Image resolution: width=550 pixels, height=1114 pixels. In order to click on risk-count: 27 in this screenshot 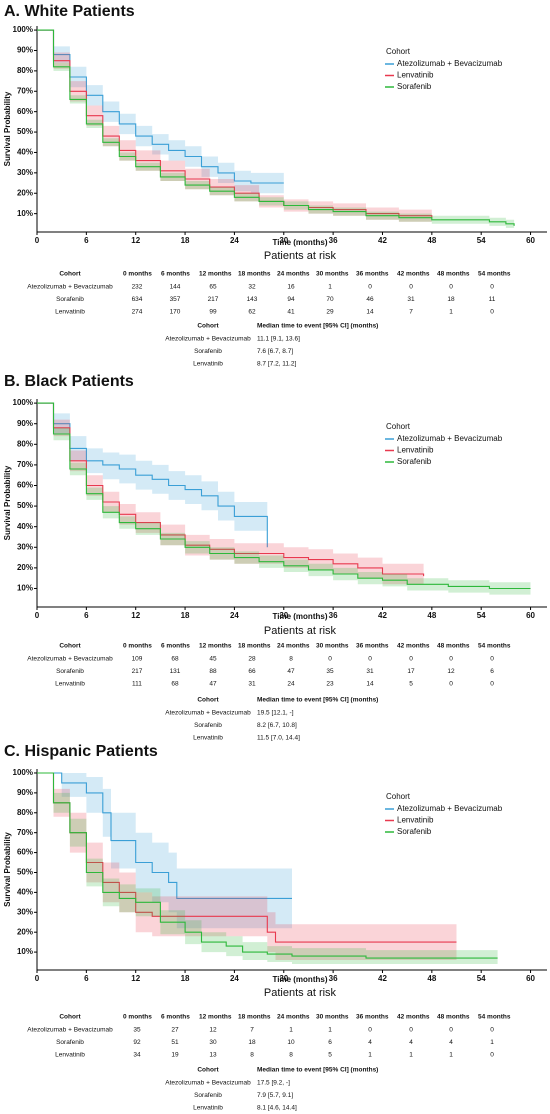, I will do `click(175, 1030)`.